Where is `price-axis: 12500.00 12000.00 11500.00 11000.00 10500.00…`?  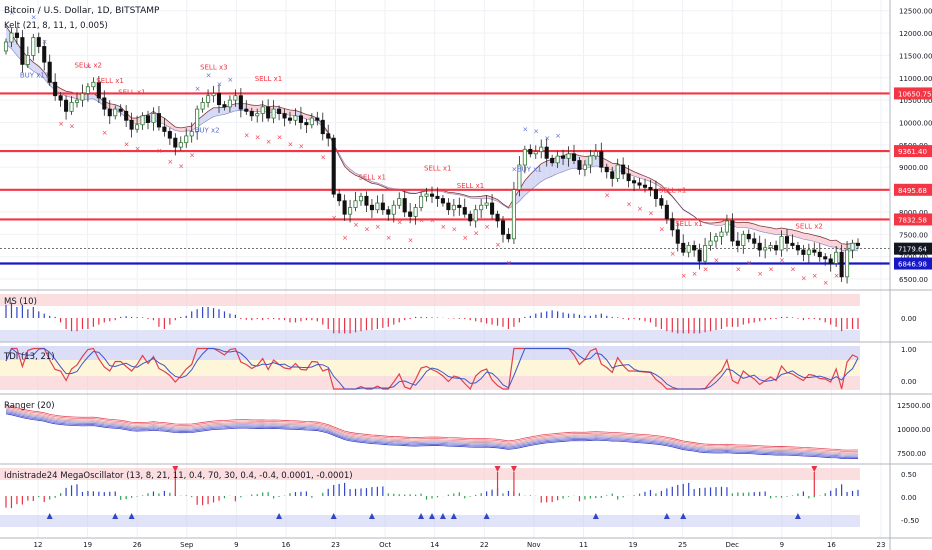
price-axis: 12500.00 12000.00 11500.00 11000.00 10500.00… is located at coordinates (913, 266).